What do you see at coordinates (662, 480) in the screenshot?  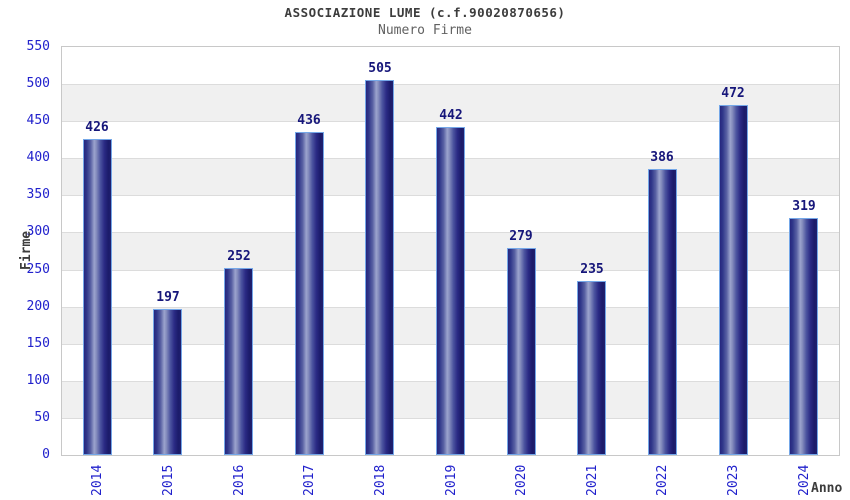 I see `x-tick-label: 2022` at bounding box center [662, 480].